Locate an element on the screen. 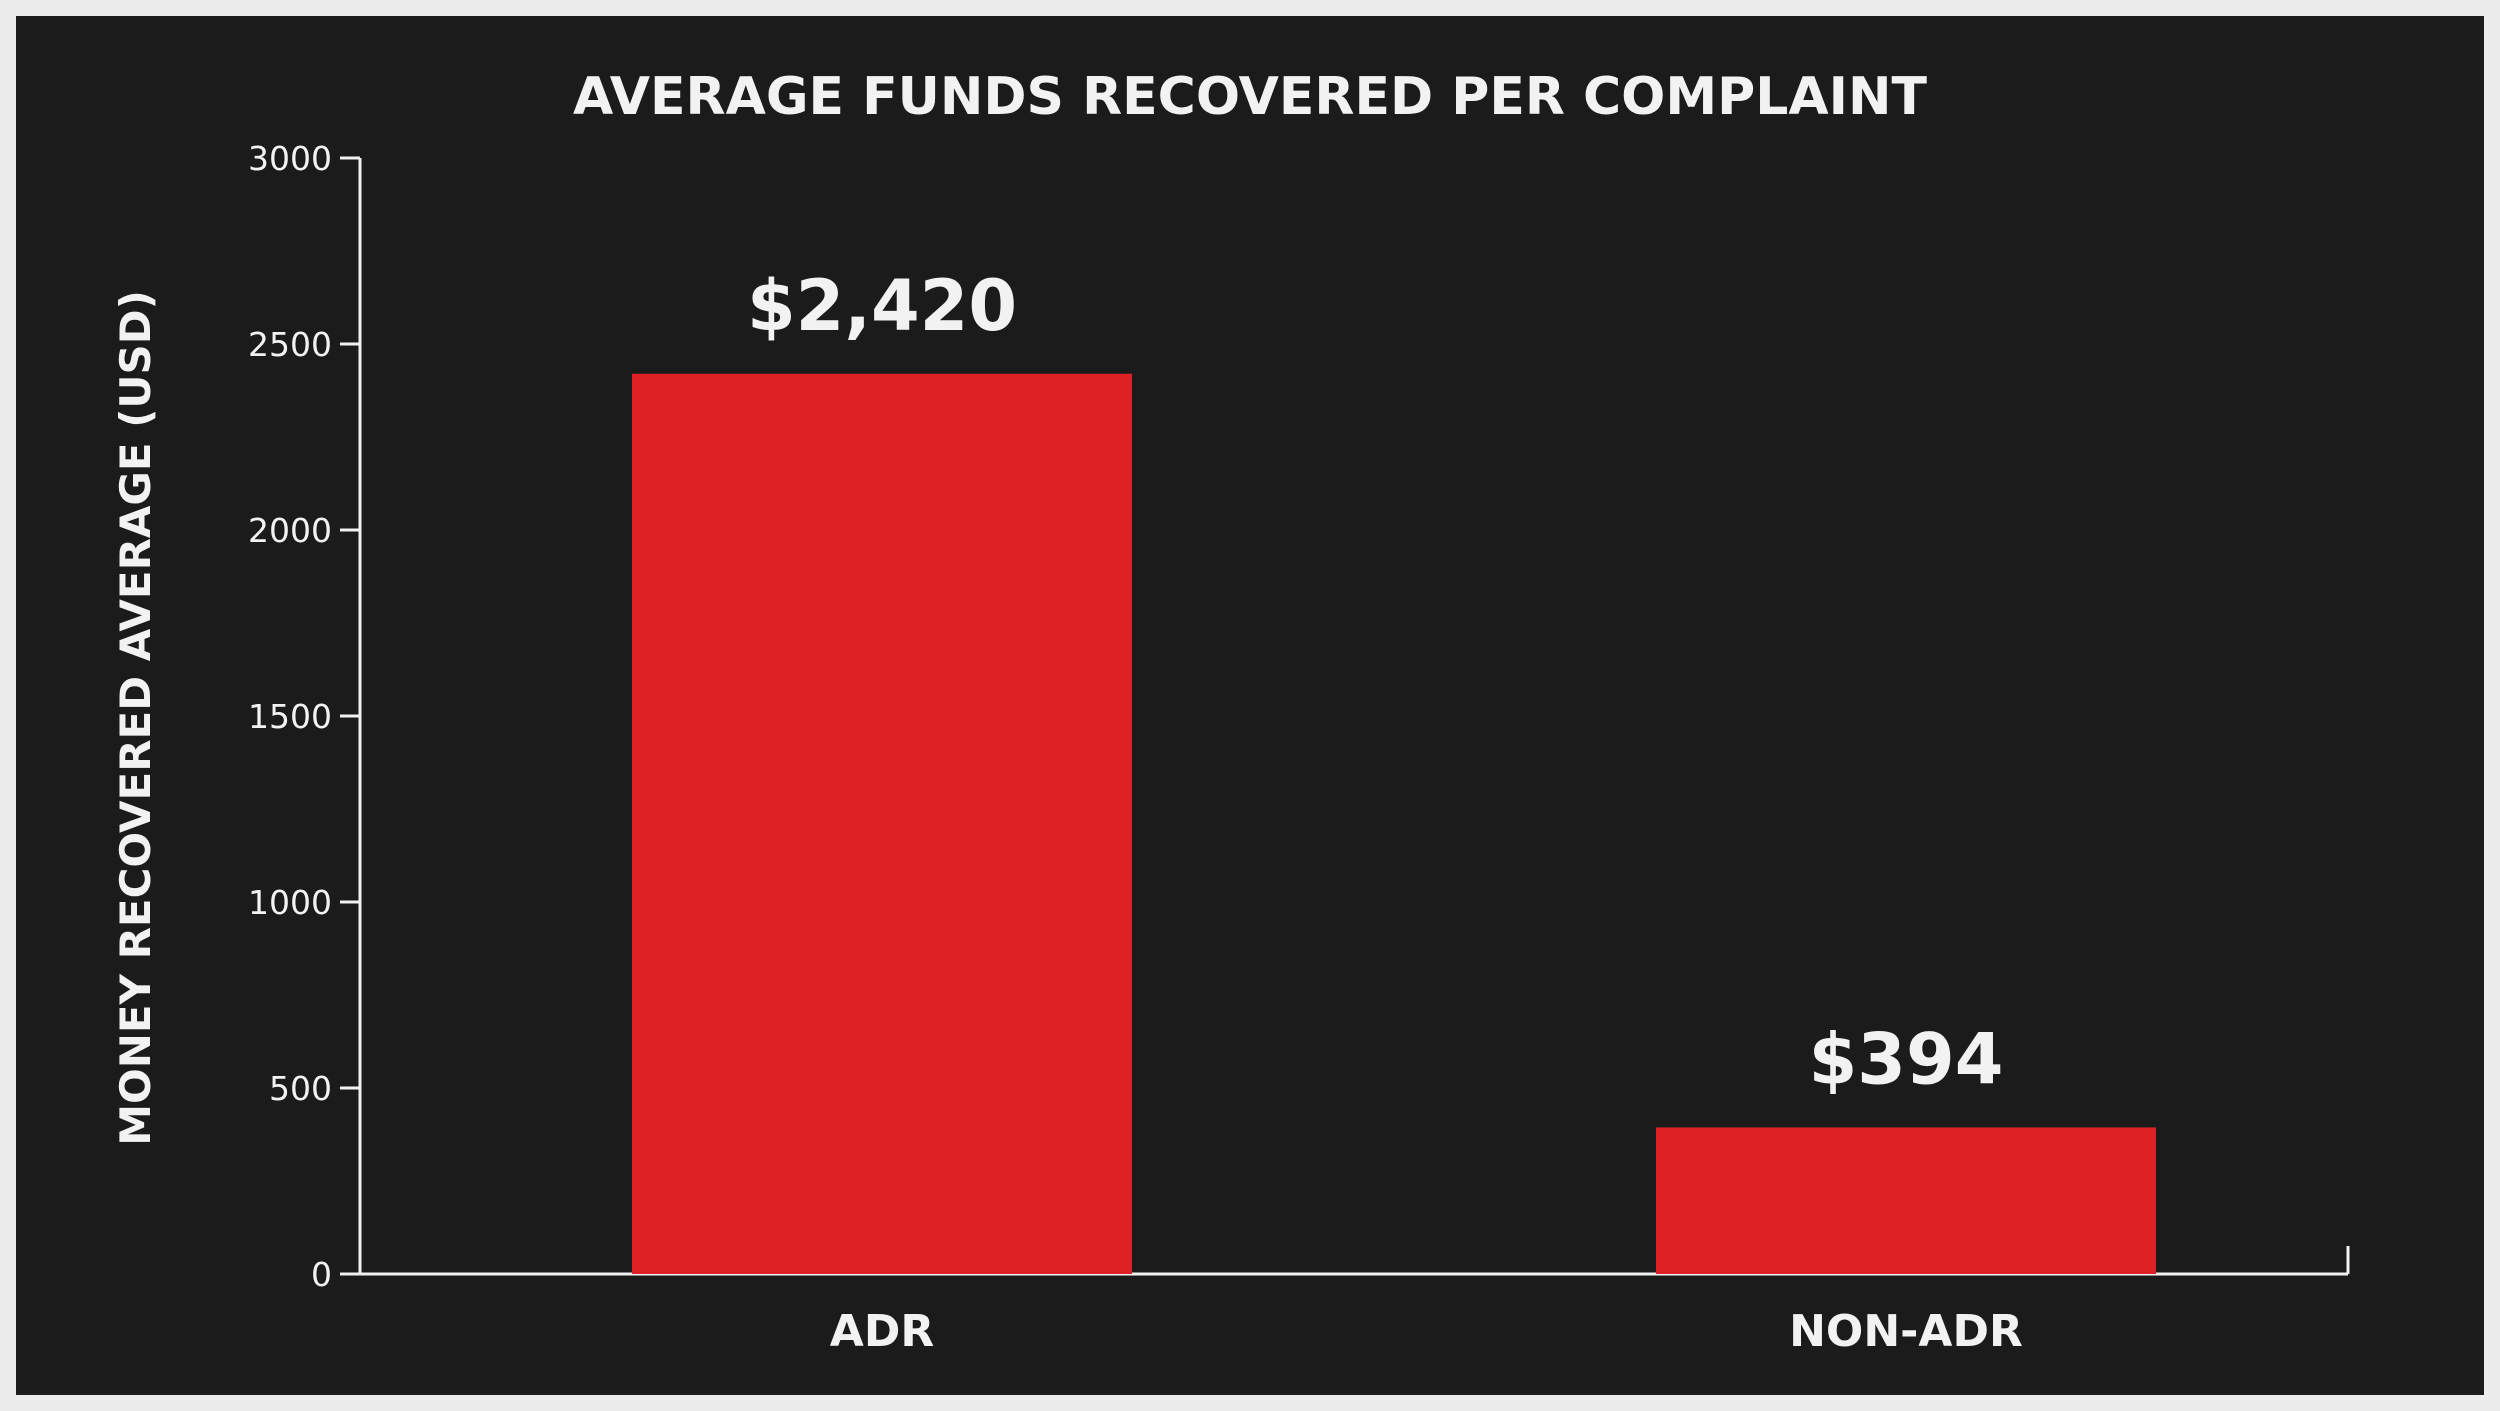  x-category-label: ADR is located at coordinates (882, 1331).